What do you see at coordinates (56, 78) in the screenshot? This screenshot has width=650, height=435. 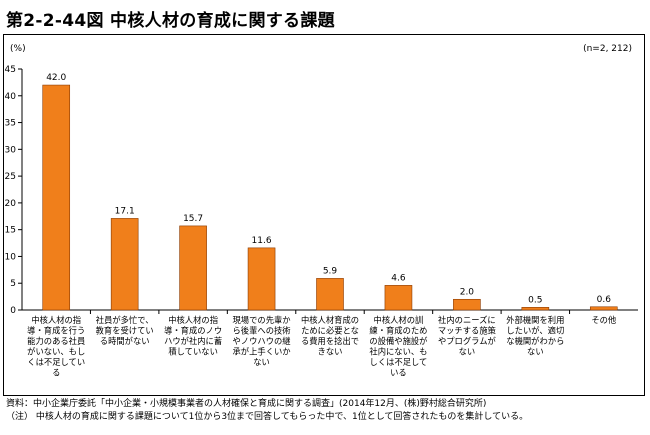 I see `data-label: 42.0` at bounding box center [56, 78].